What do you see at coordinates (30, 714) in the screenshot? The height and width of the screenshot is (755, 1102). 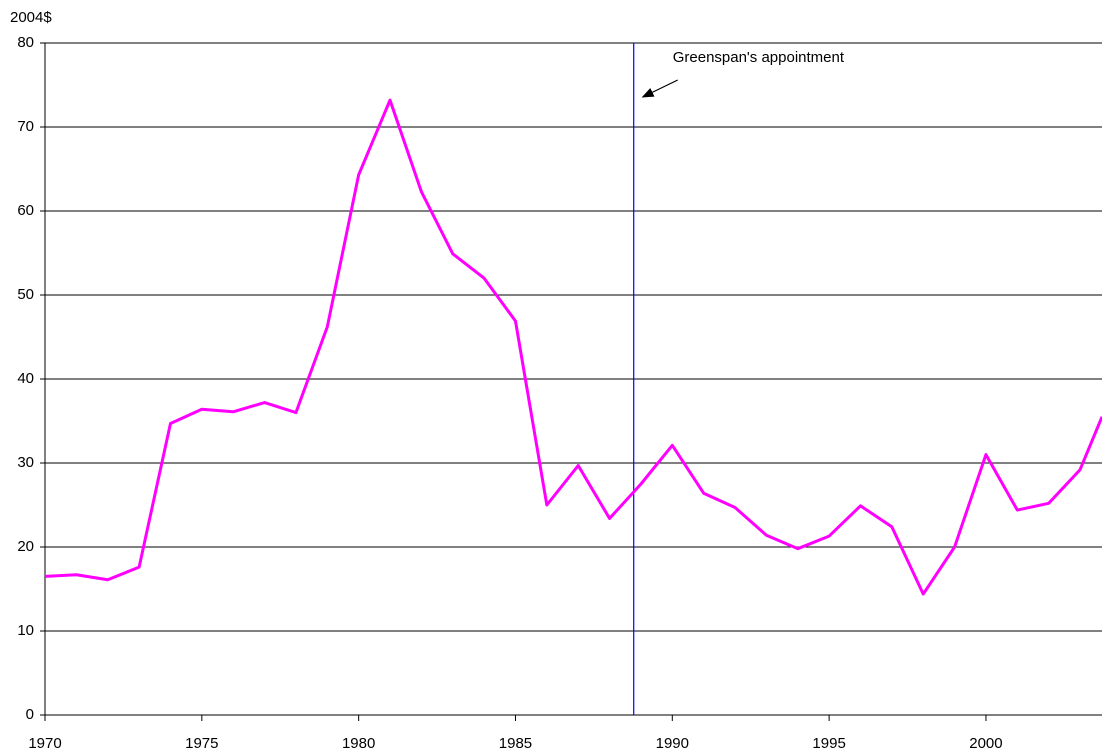 I see `y-tick-label: 0` at bounding box center [30, 714].